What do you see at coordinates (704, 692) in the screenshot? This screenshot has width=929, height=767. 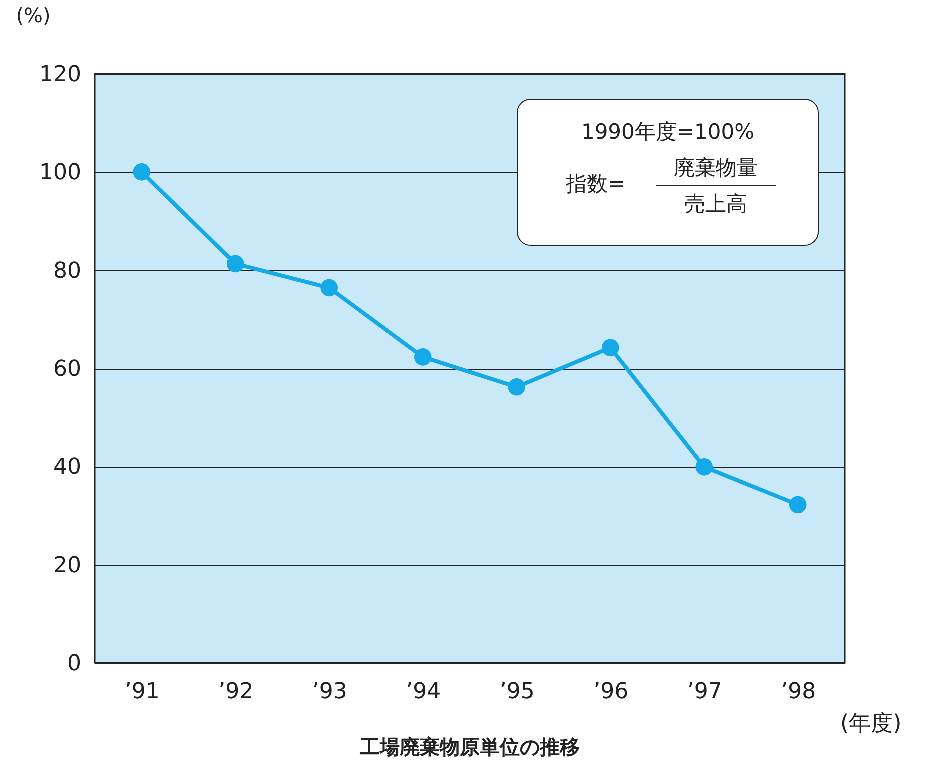 I see `x-tick-label: ’97` at bounding box center [704, 692].